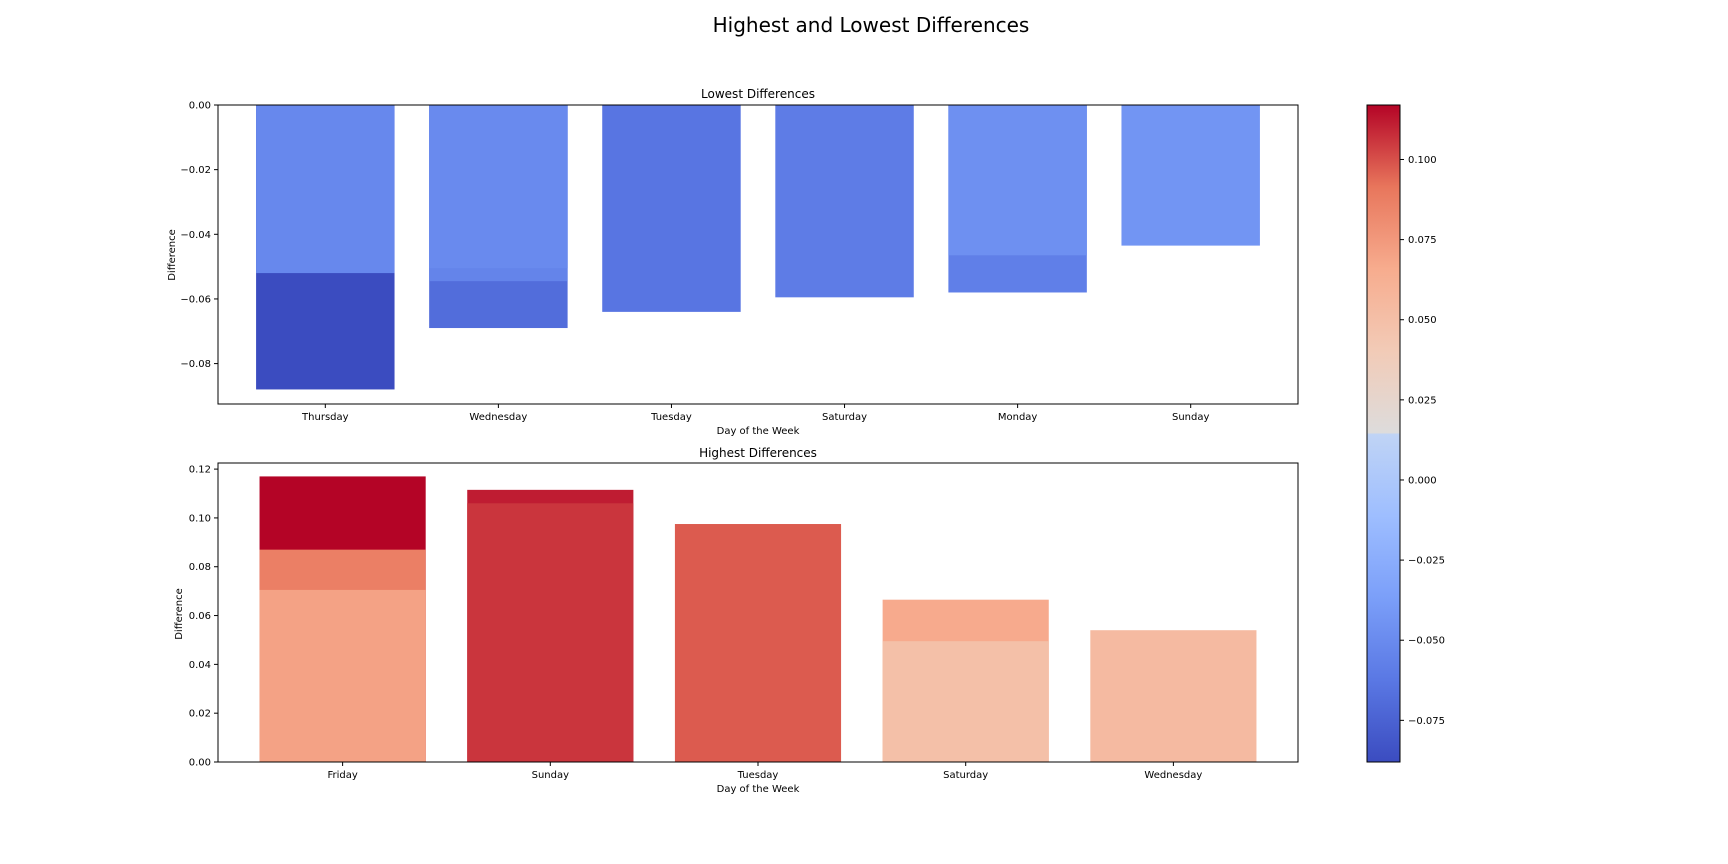 This screenshot has height=864, width=1728. I want to click on lowest-y-tick-label: −0.04, so click(195, 235).